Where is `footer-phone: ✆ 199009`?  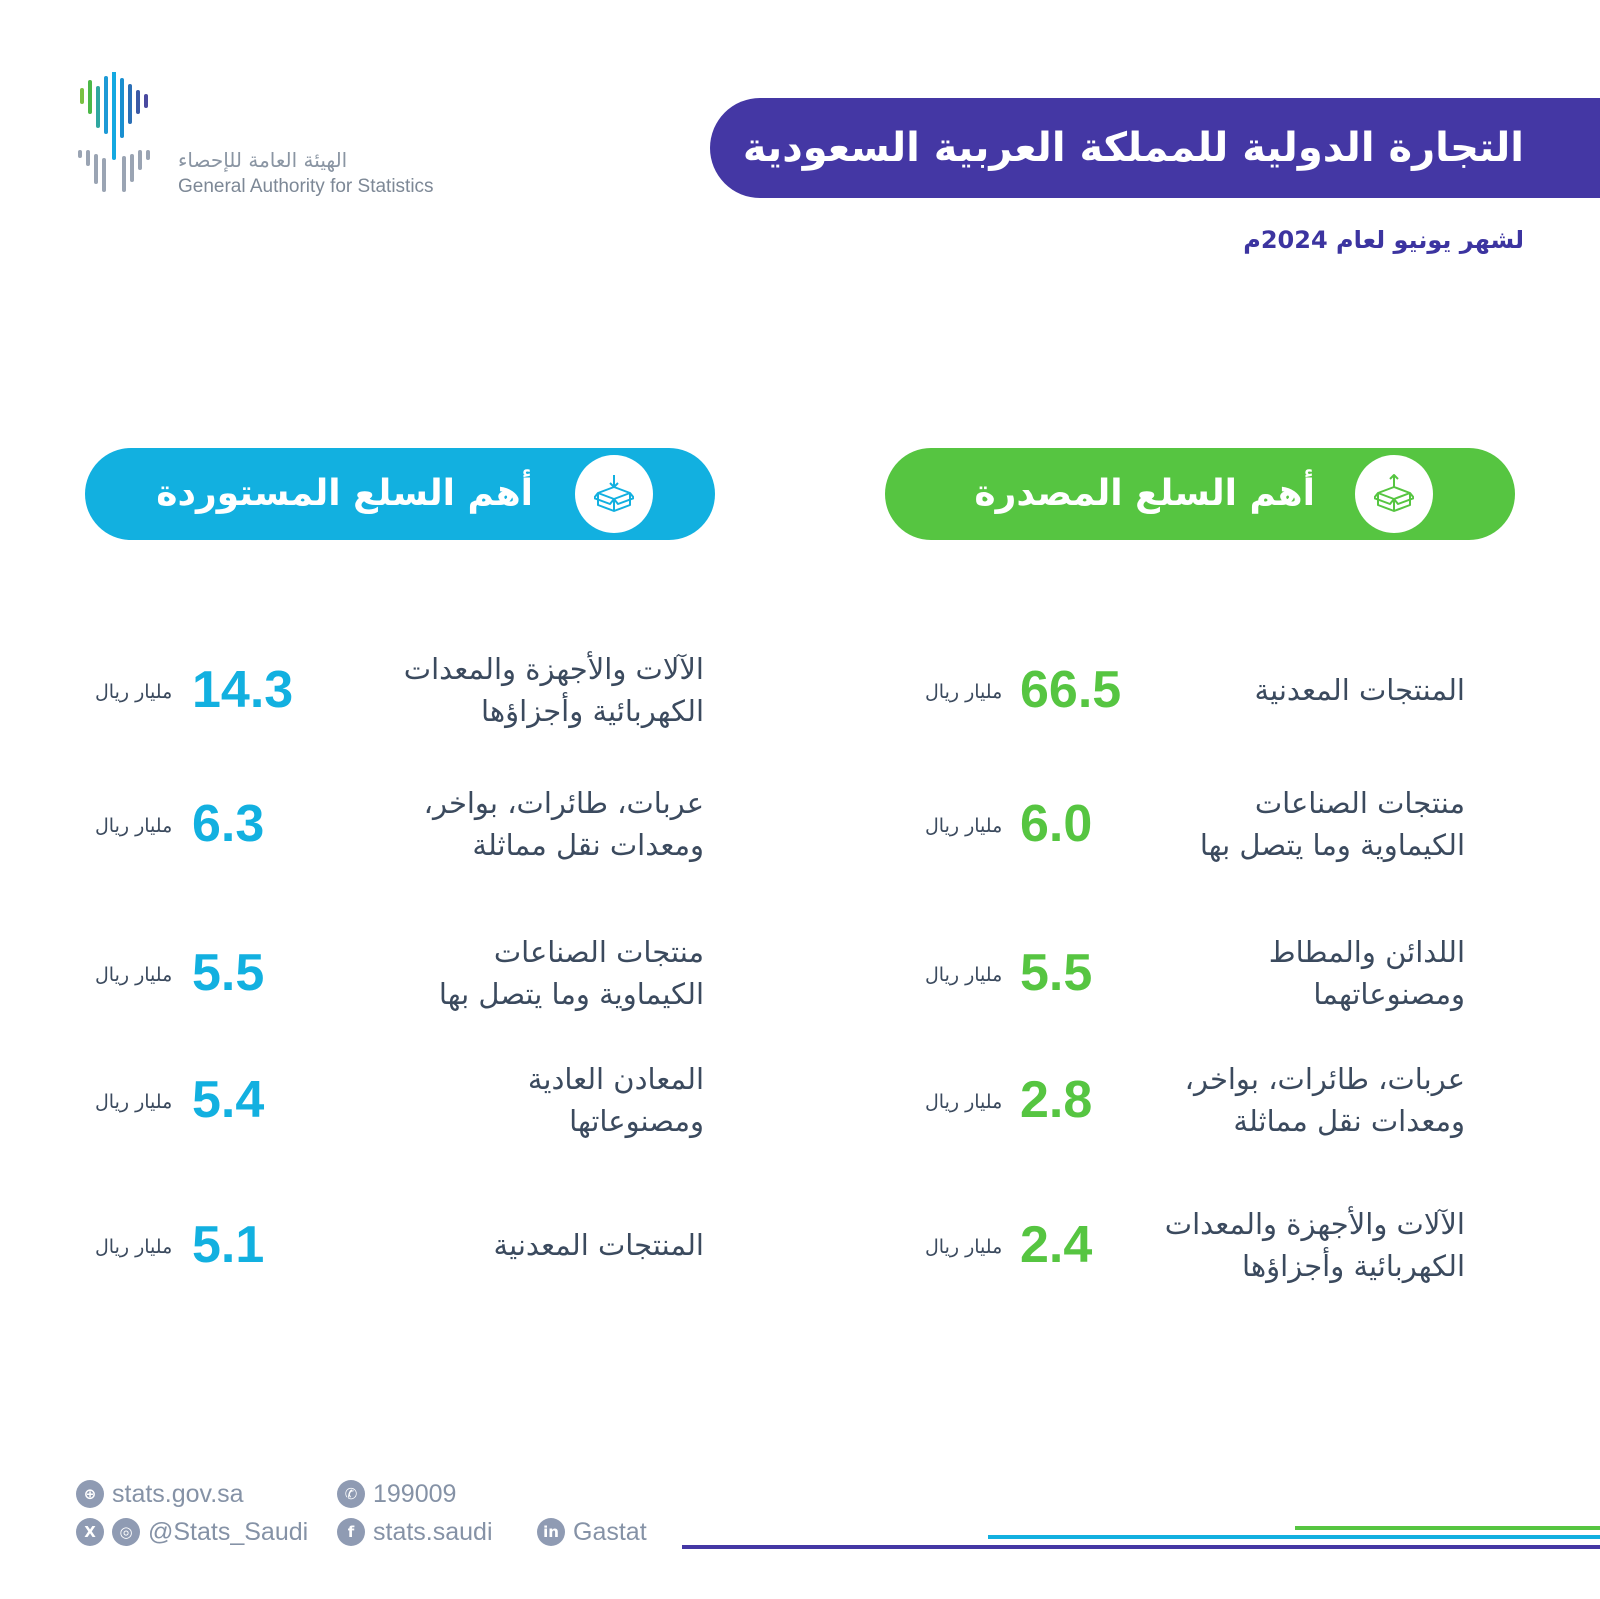 footer-phone: ✆ 199009 is located at coordinates (396, 1494).